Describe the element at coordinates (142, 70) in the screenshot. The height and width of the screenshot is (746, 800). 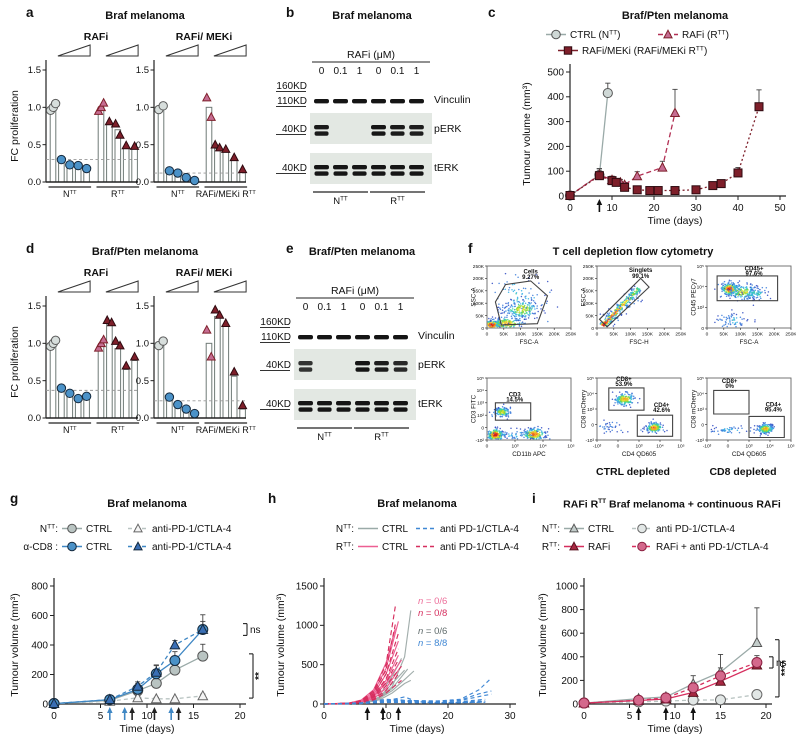
I see `svg-text: 1.5` at that location.